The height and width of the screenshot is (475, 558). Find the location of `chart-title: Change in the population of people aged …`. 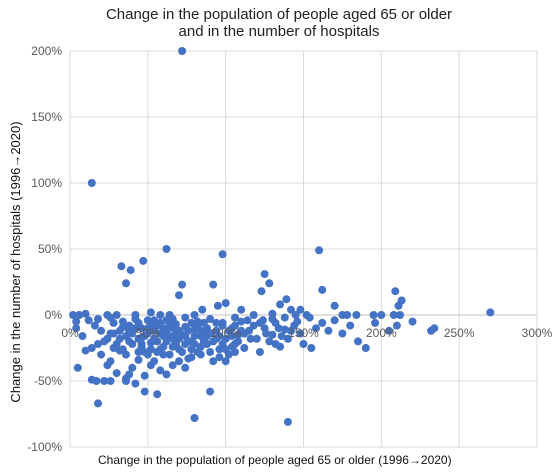

chart-title: Change in the population of people aged … is located at coordinates (279, 23).